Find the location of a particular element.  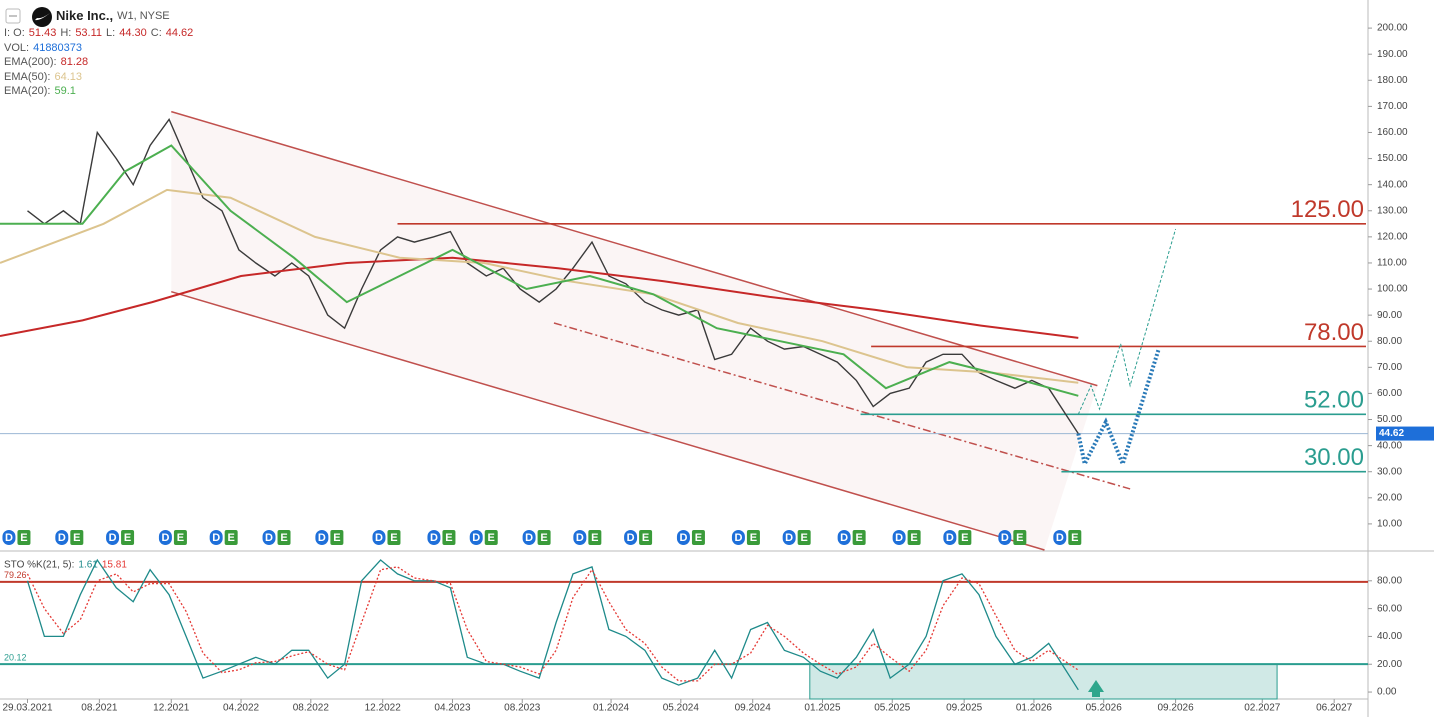

x-tick-label: 05.2024 is located at coordinates (681, 708).